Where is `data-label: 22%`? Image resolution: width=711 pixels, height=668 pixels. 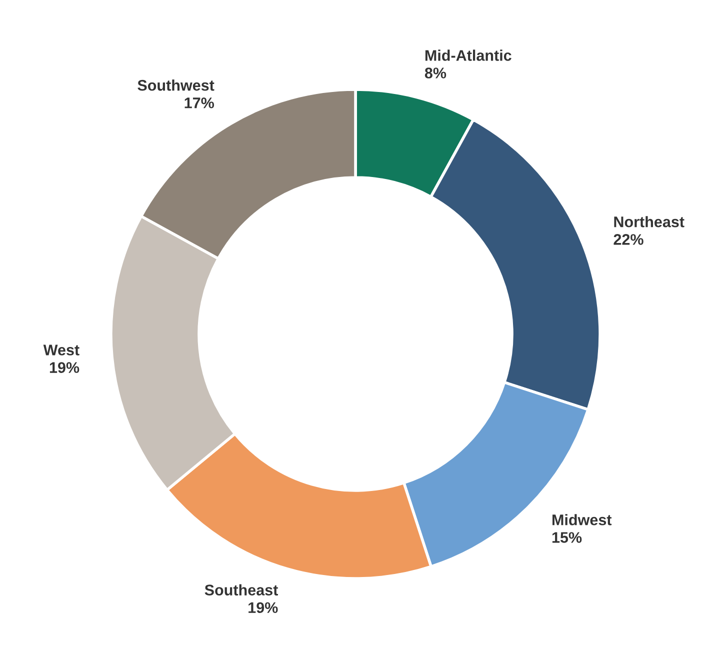 data-label: 22% is located at coordinates (629, 239).